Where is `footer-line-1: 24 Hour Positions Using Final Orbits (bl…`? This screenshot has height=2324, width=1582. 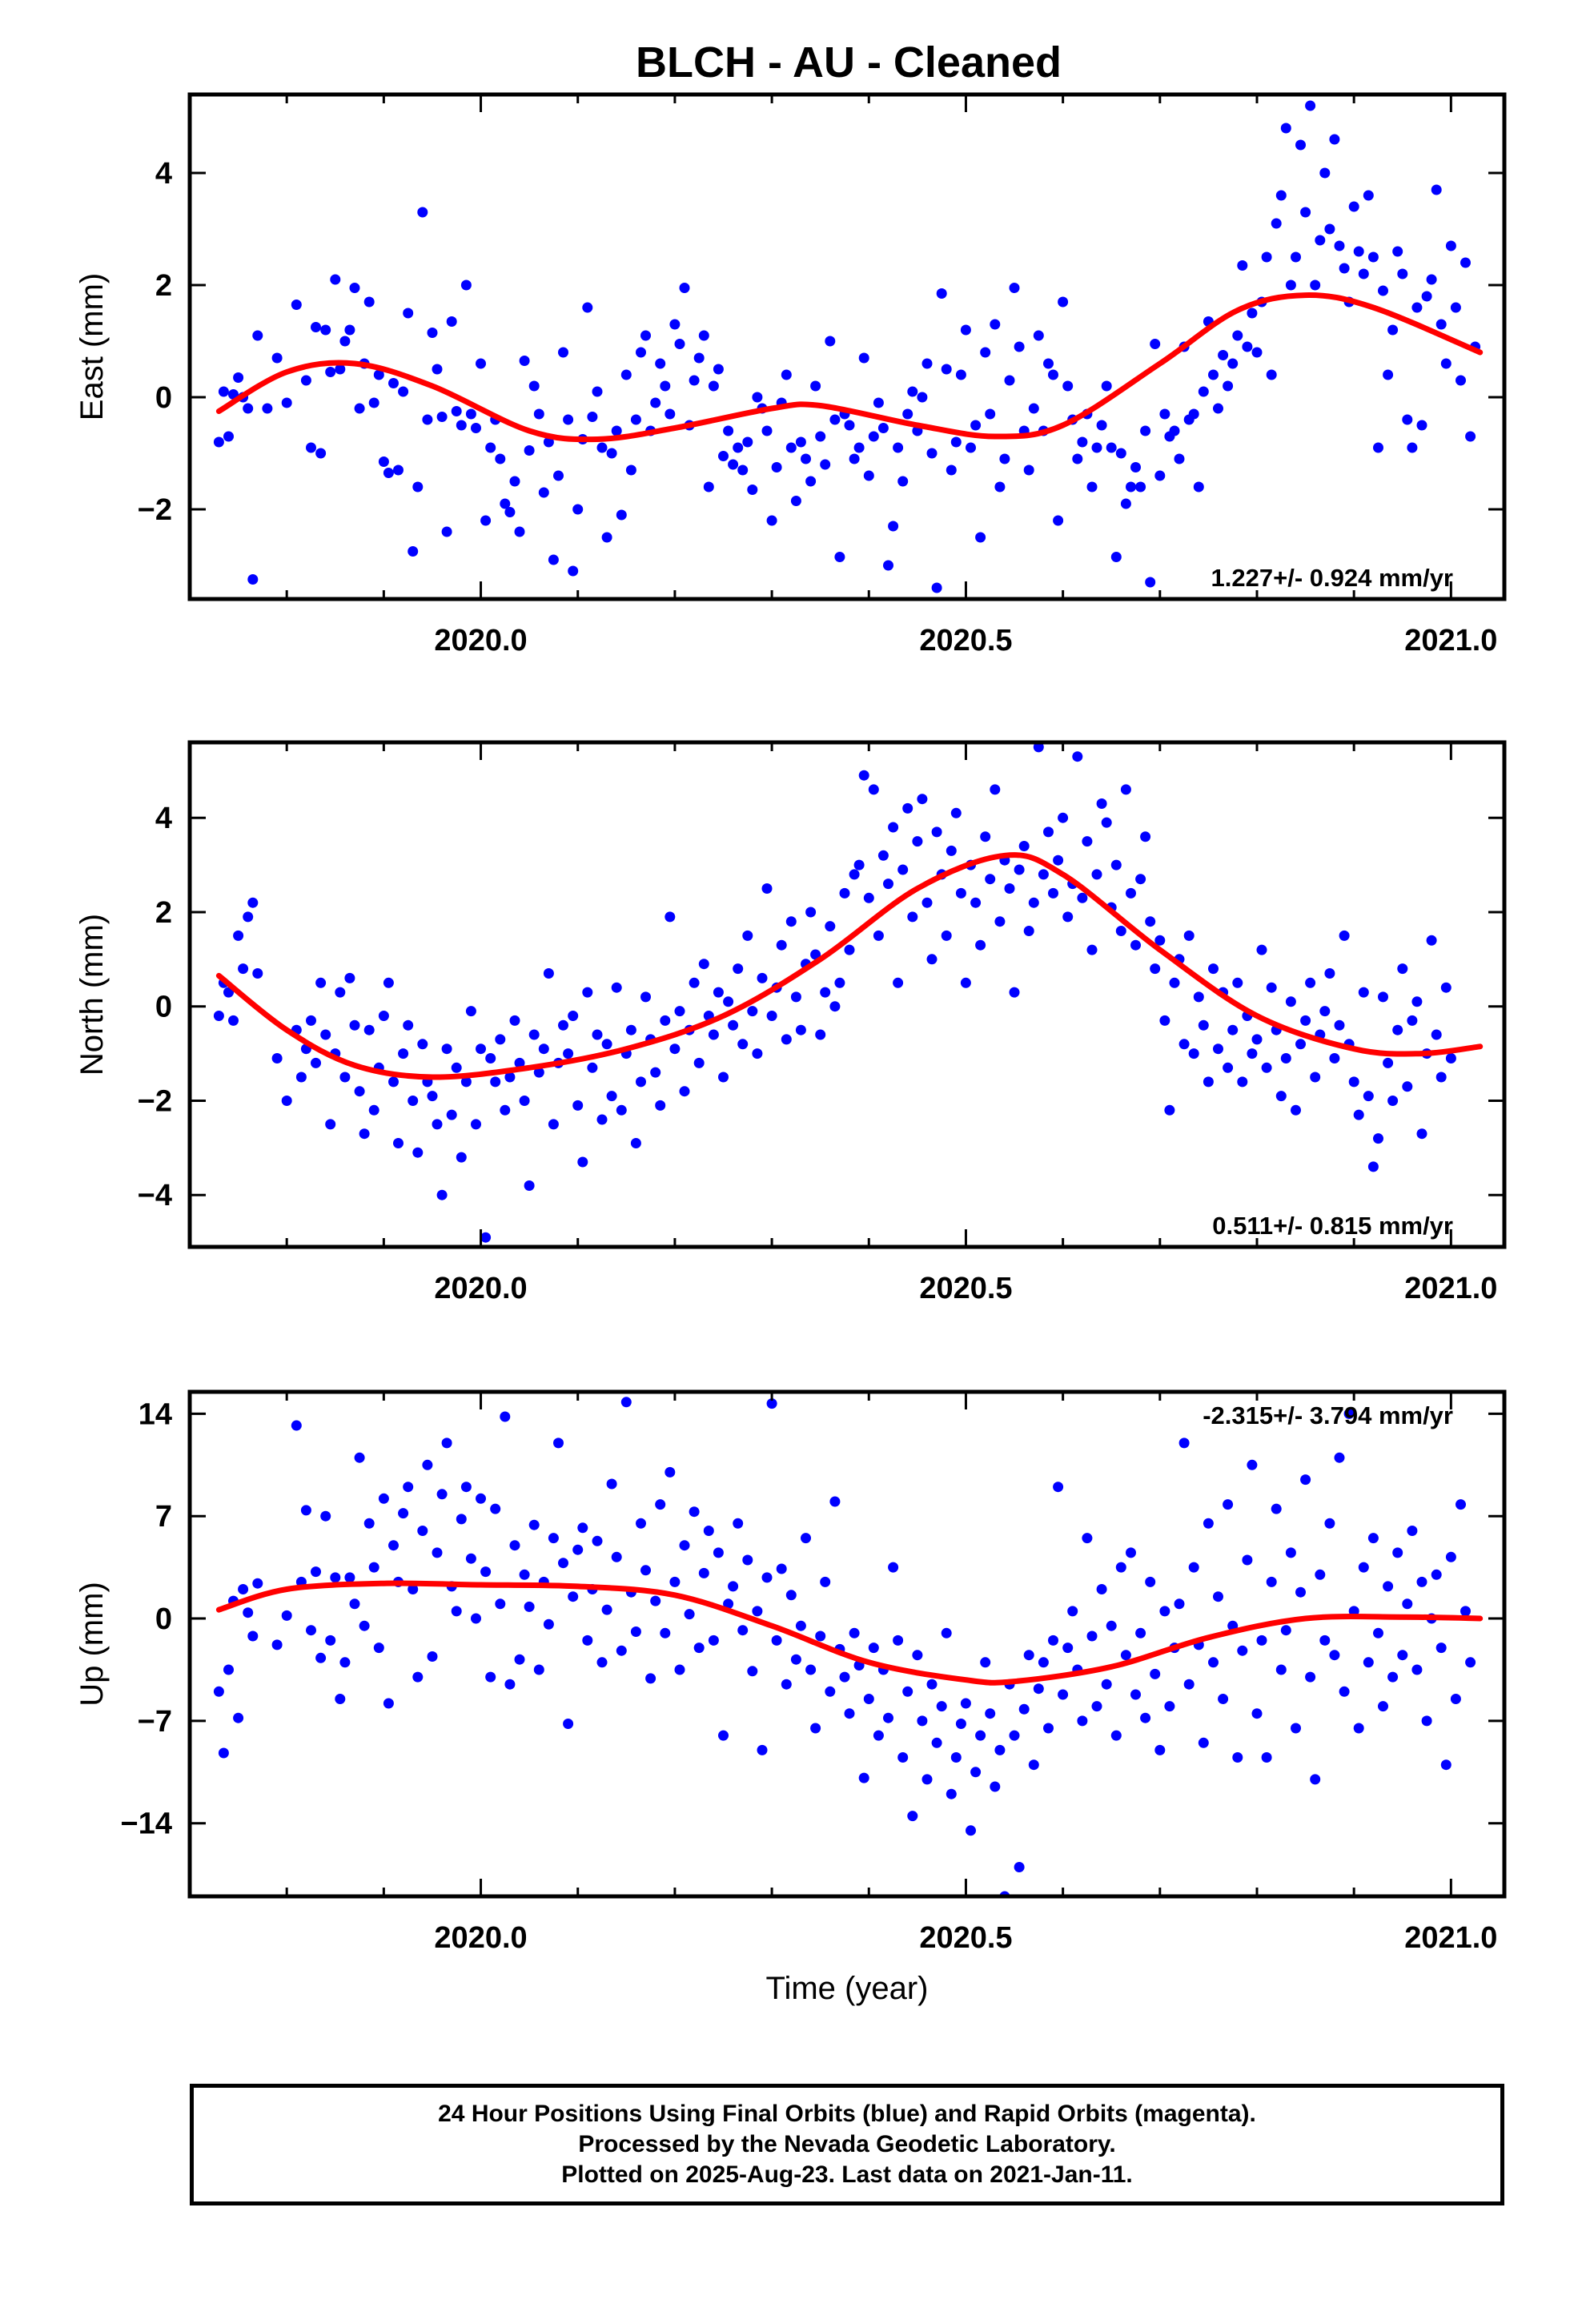 footer-line-1: 24 Hour Positions Using Final Orbits (bl… is located at coordinates (847, 2114).